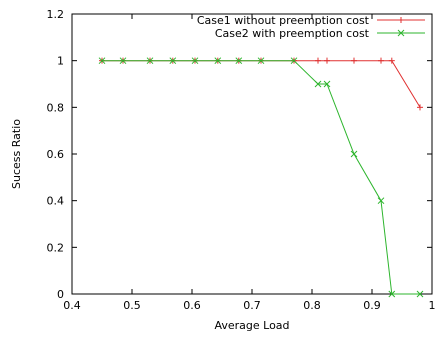 Image resolution: width=435 pixels, height=337 pixels. I want to click on x-tick-label: 0.8, so click(312, 305).